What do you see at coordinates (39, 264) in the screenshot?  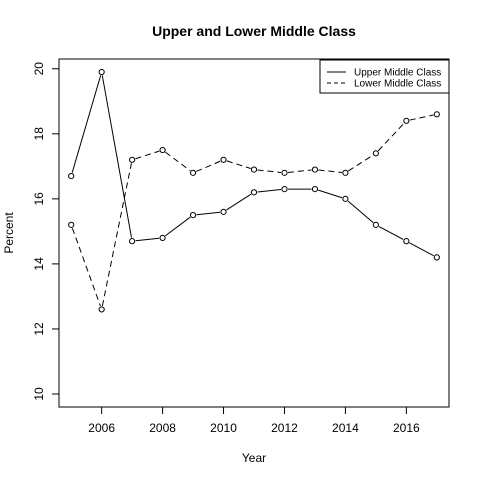 I see `y-tick-label: 14` at bounding box center [39, 264].